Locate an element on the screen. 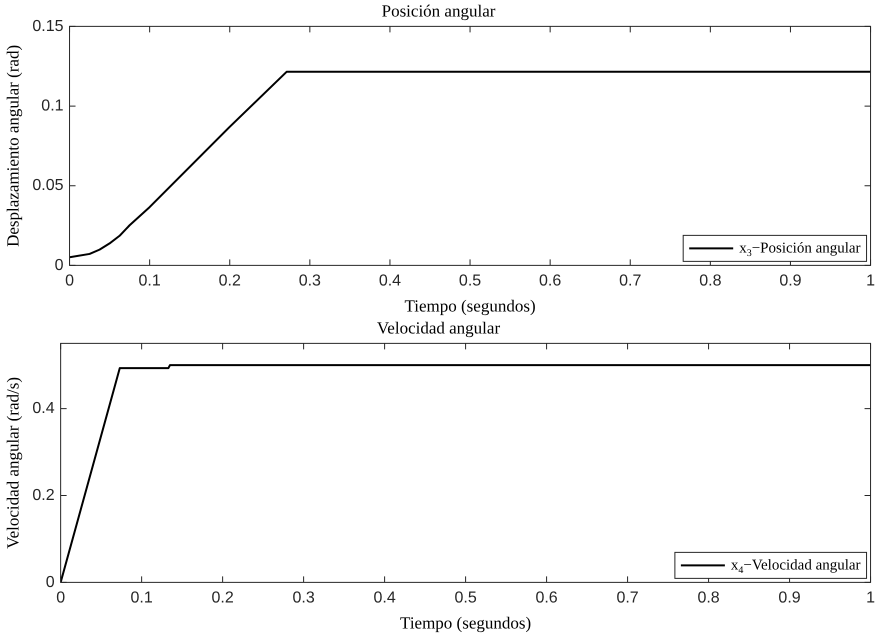  y-tick-label: 0.4 is located at coordinates (43, 408).